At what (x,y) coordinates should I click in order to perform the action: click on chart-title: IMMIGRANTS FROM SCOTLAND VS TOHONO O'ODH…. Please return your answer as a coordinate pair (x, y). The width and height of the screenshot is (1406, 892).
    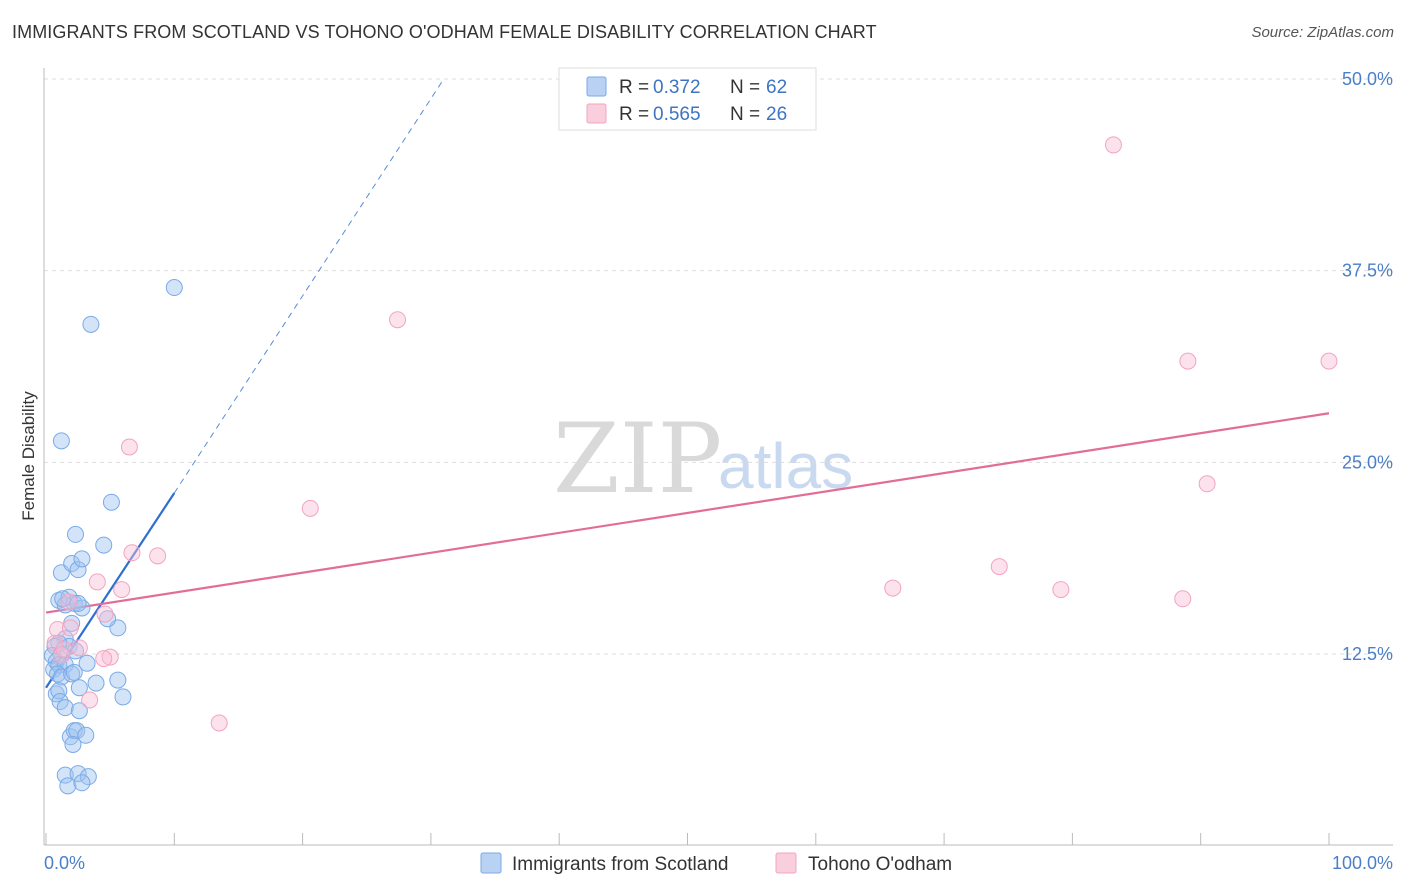
    Looking at the image, I should click on (444, 32).